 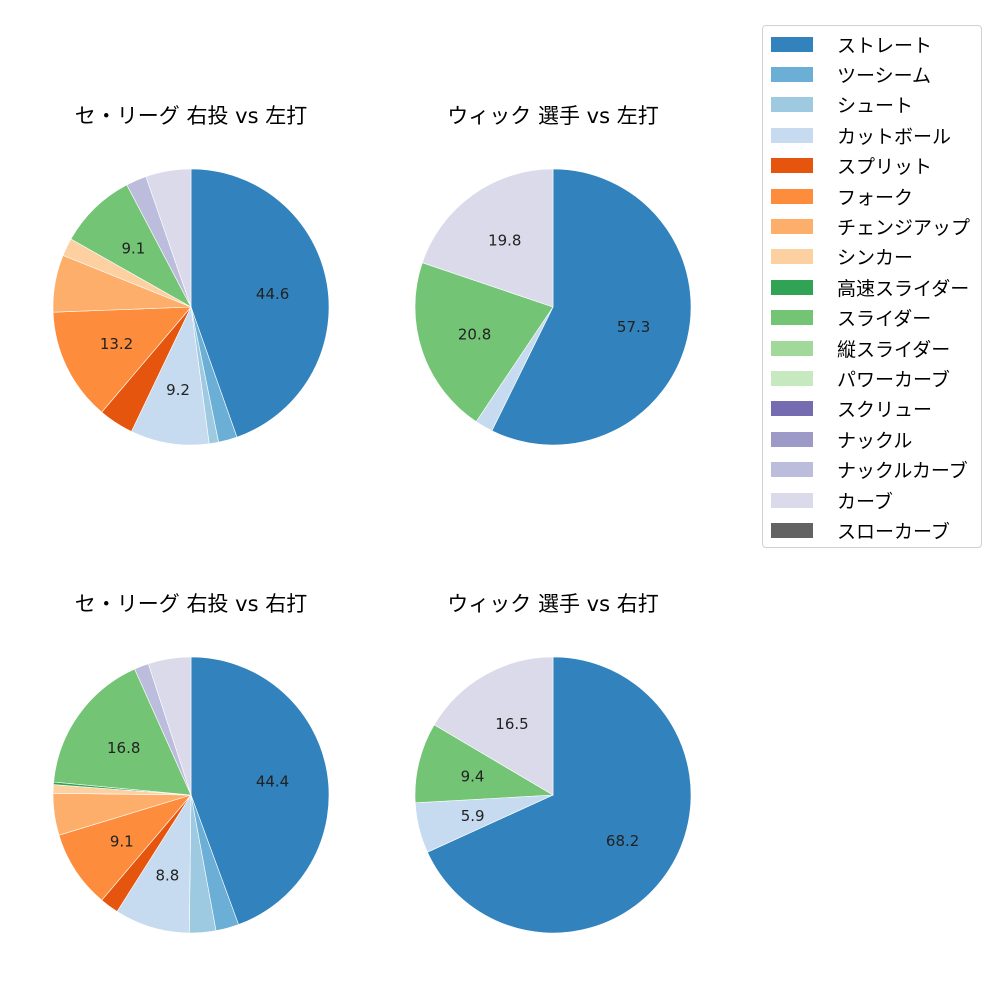 I want to click on legend-label: シュート, so click(x=875, y=106).